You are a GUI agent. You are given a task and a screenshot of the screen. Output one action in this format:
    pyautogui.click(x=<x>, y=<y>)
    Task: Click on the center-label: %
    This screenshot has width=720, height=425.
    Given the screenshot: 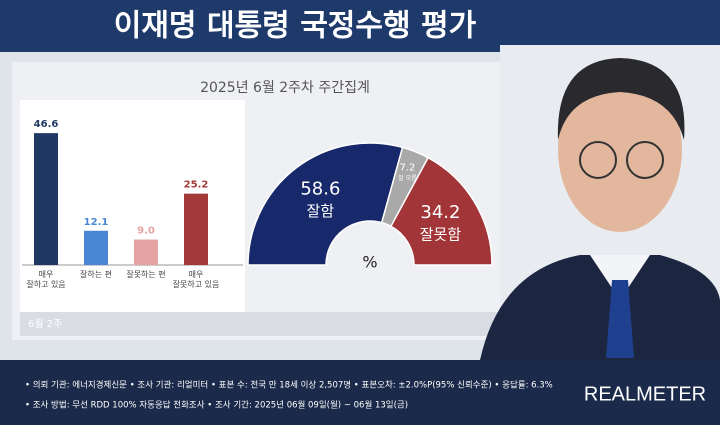 What is the action you would take?
    pyautogui.click(x=369, y=262)
    